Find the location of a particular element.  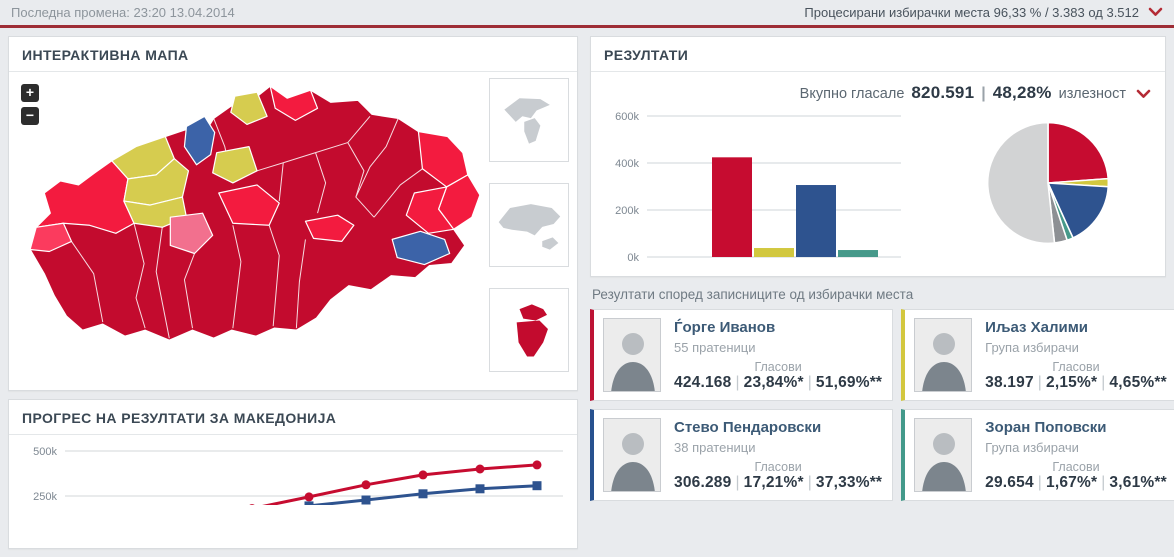

candidate-name: Зоран Поповски is located at coordinates (1046, 427).